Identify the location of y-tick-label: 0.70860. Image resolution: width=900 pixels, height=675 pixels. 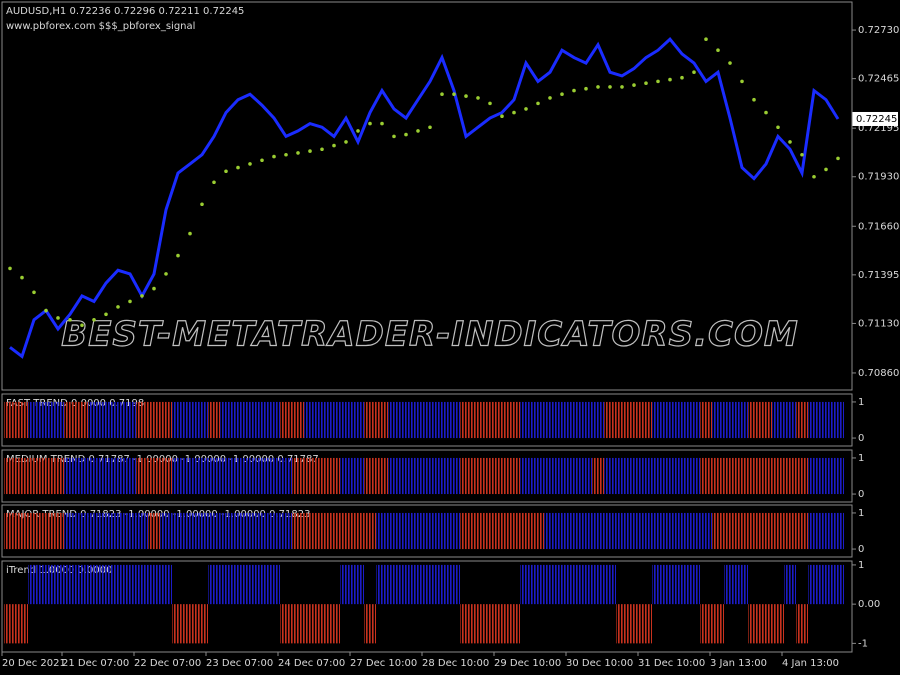
(878, 373).